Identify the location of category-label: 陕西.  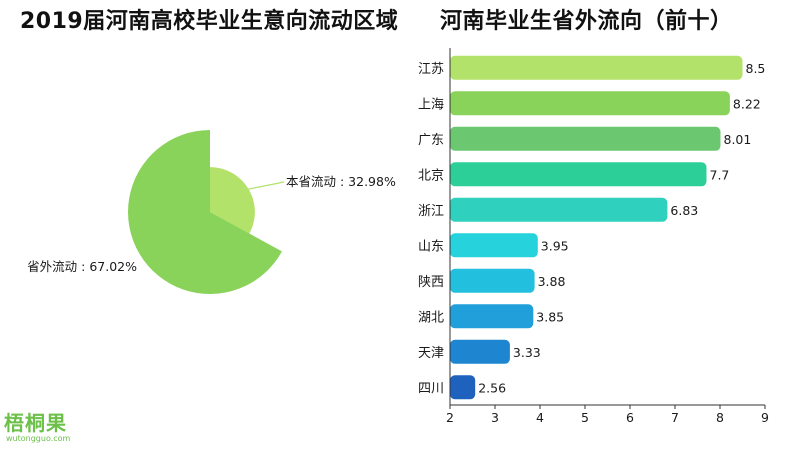
(431, 282).